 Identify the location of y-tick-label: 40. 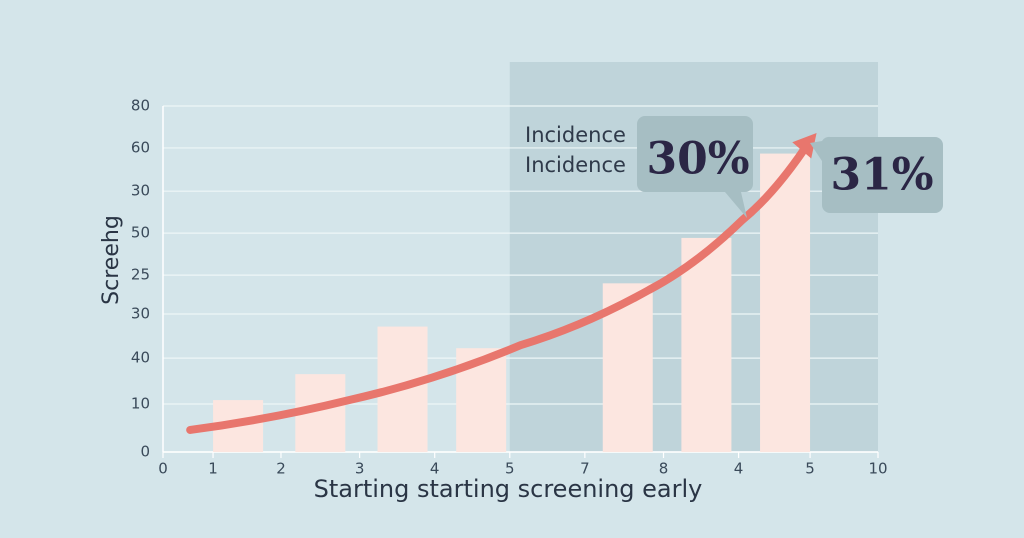
(140, 358).